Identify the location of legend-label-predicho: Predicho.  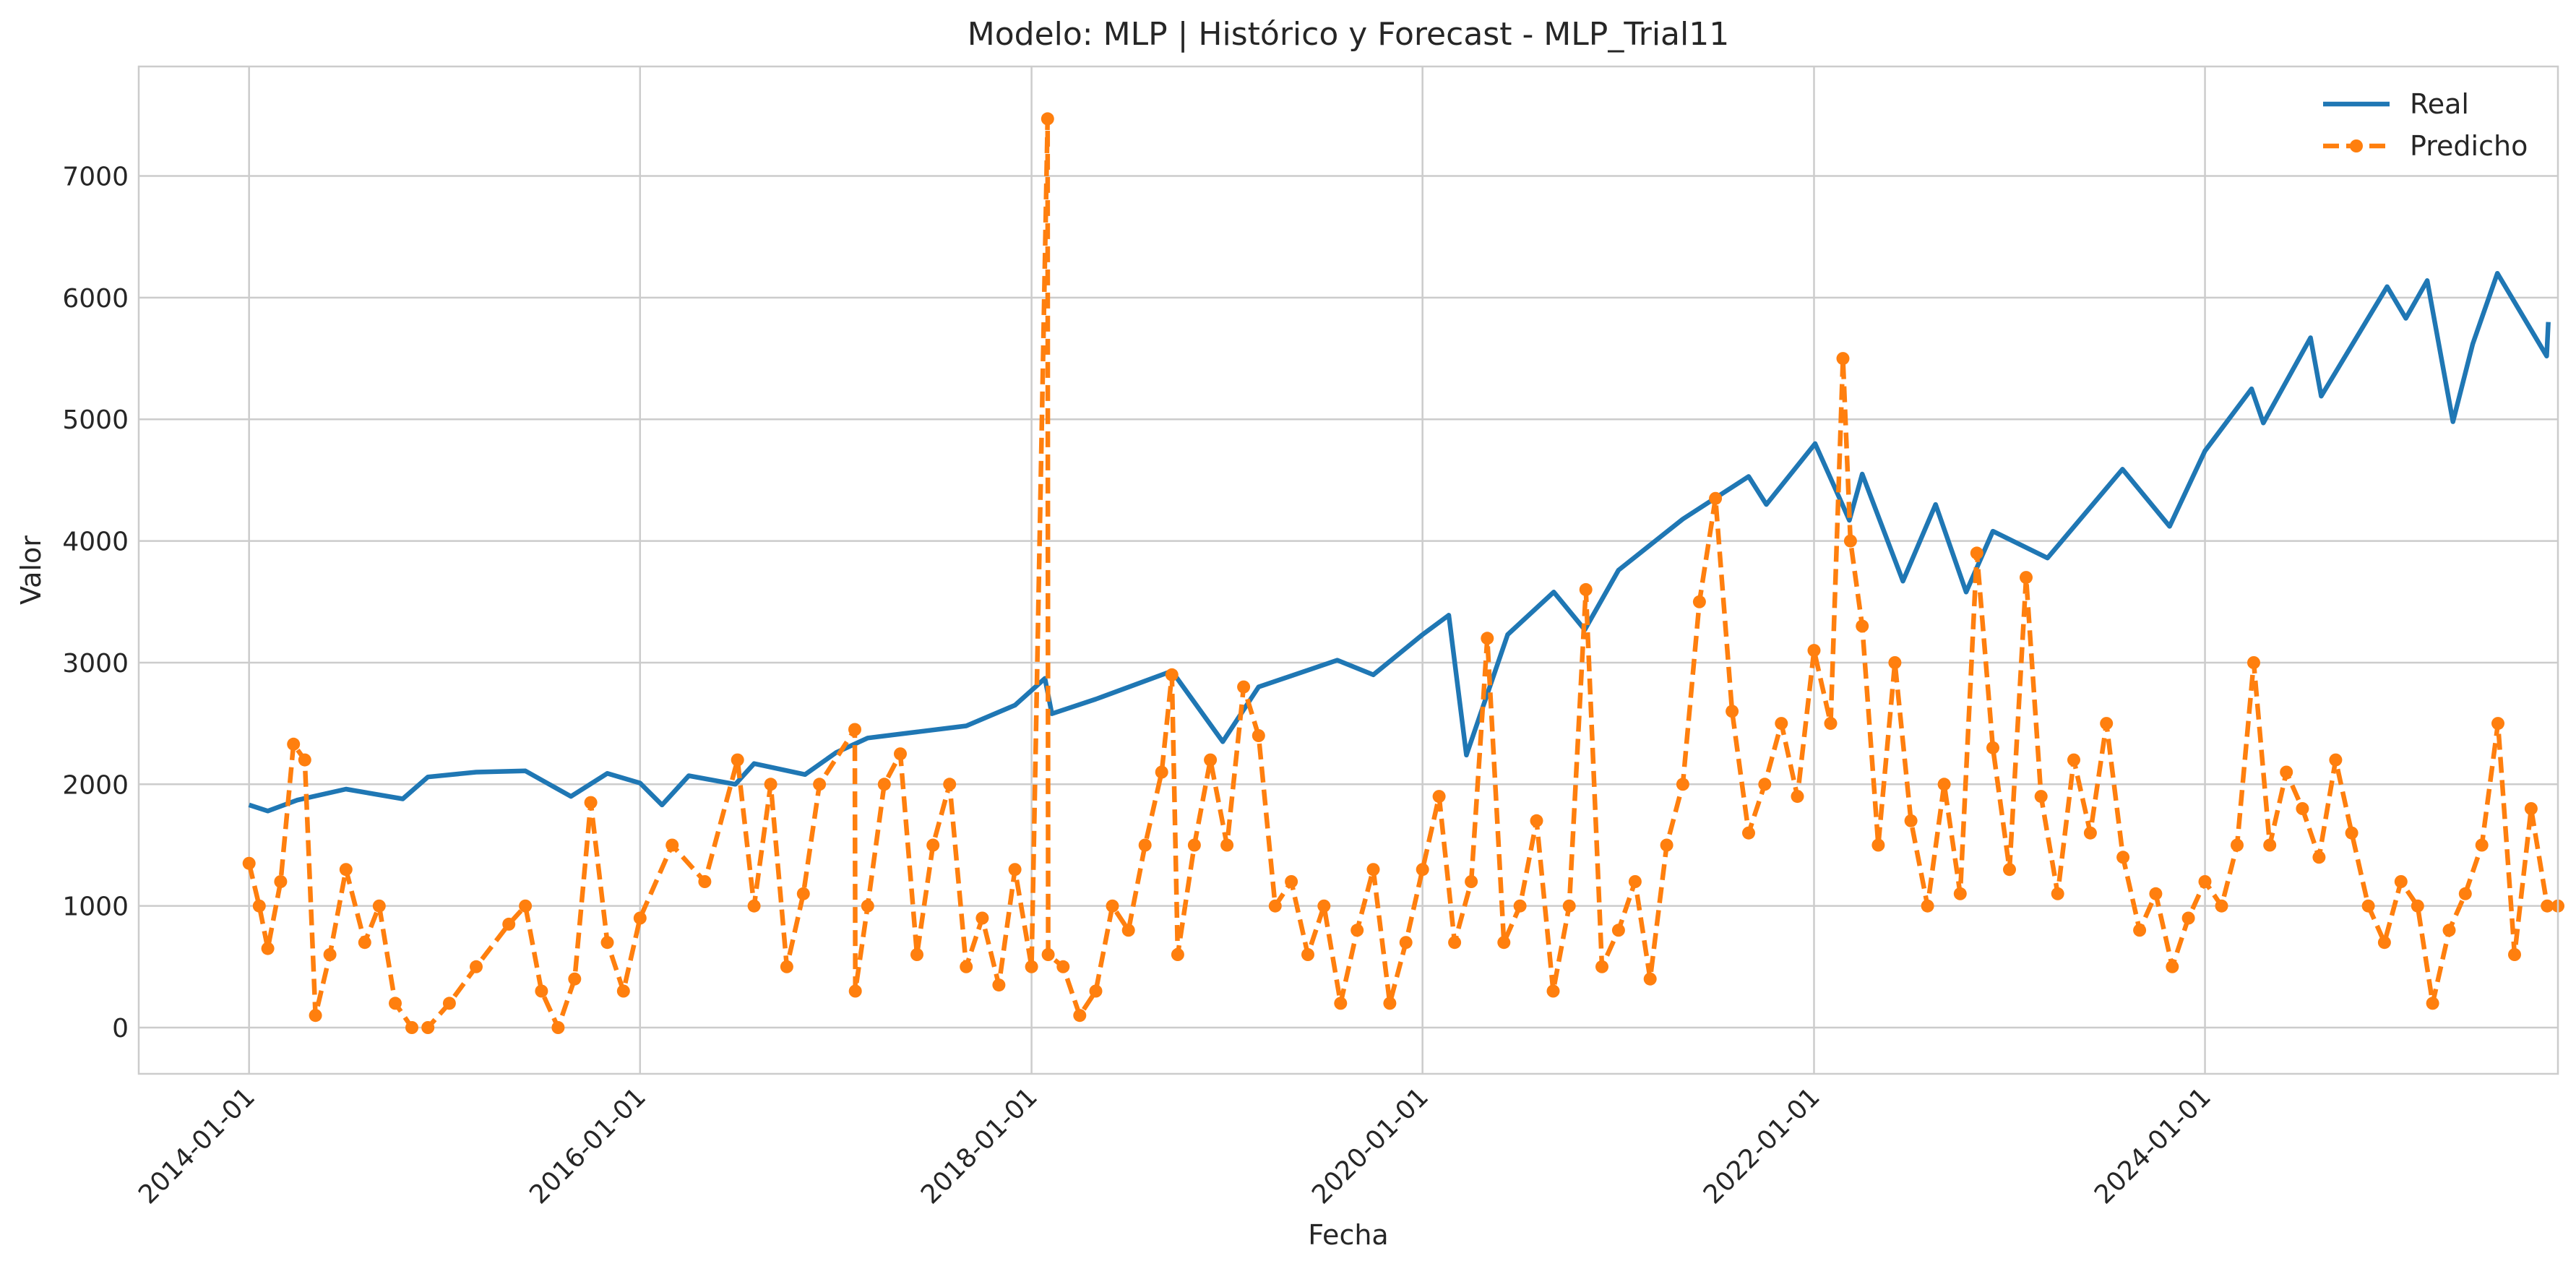
(2469, 146).